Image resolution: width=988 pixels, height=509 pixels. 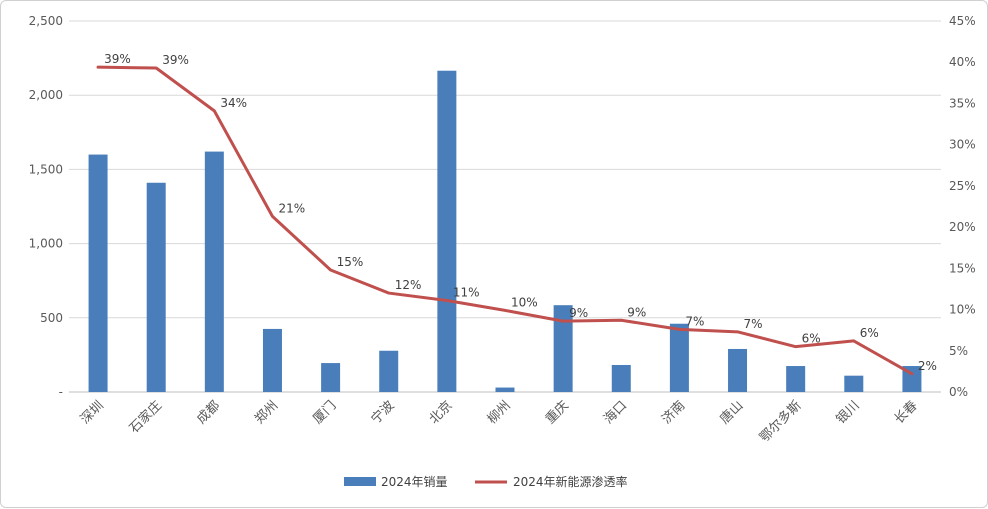 I want to click on category-label: 唐山, so click(x=732, y=413).